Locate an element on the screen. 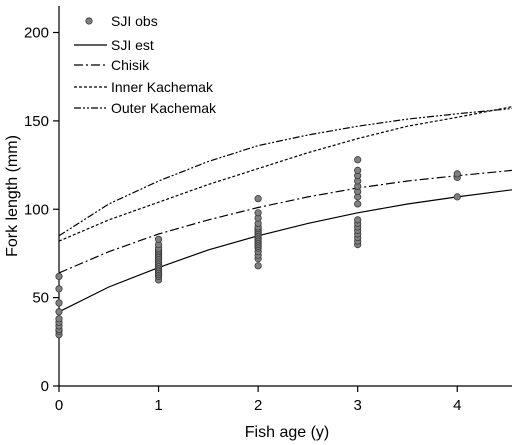 Image resolution: width=512 pixels, height=445 pixels. legend-marker-obs is located at coordinates (89, 21).